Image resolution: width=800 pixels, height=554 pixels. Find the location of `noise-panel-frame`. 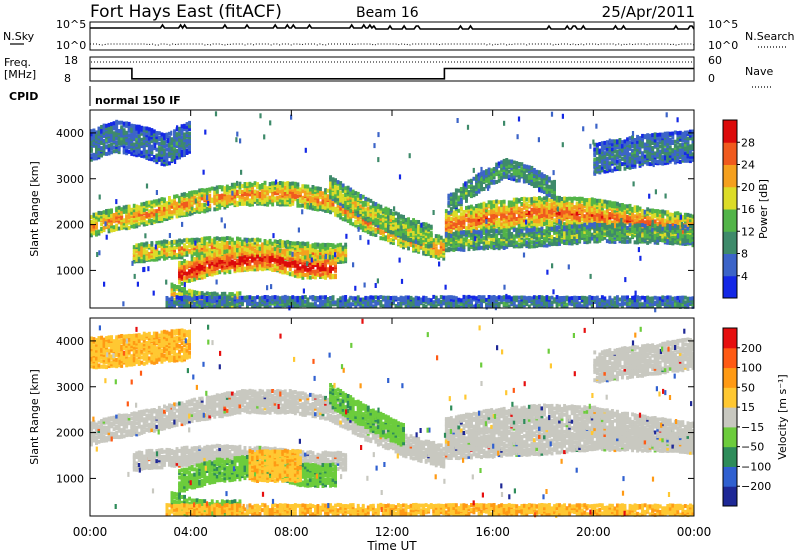

noise-panel-frame is located at coordinates (392, 36).